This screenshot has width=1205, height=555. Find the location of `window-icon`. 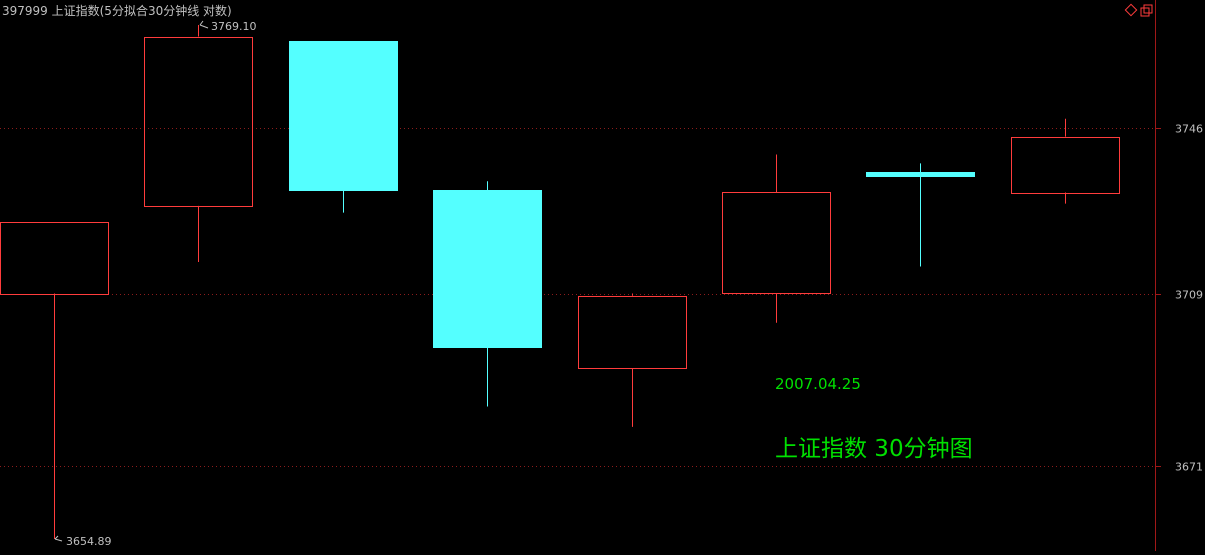

window-icon is located at coordinates (1146, 10).